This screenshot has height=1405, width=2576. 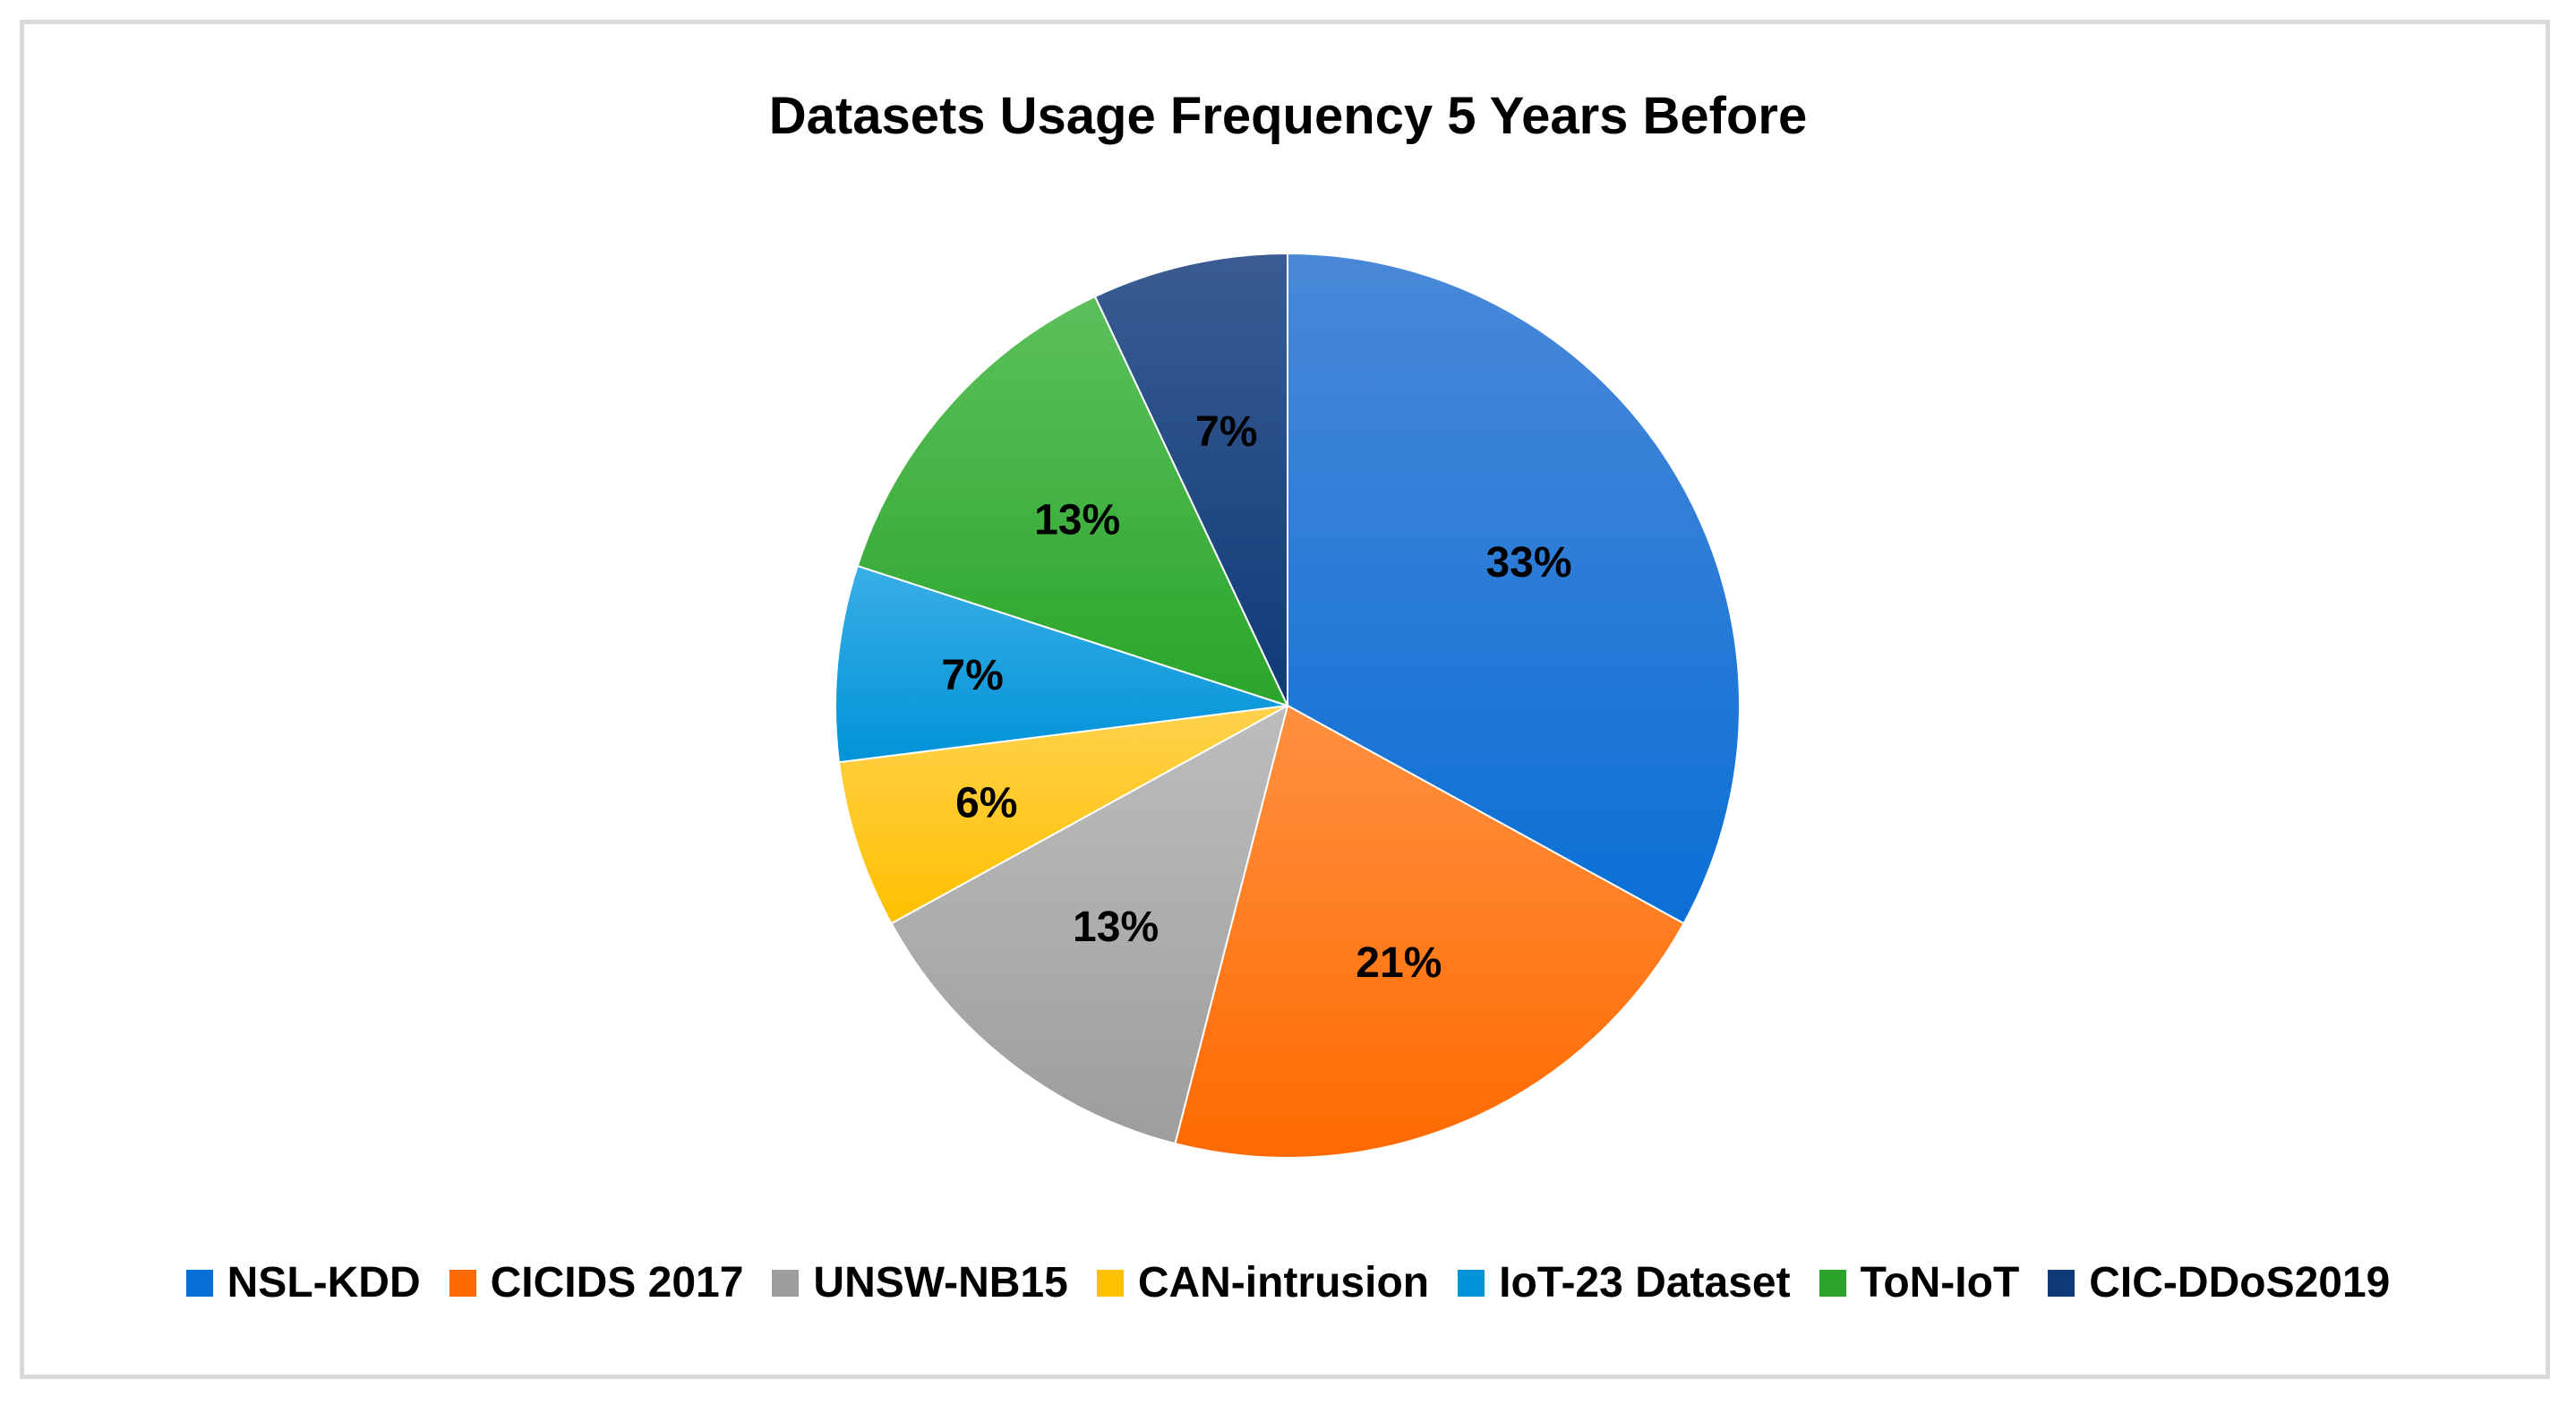 I want to click on legend-item-nsl-kdd: NSL-KDD, so click(x=303, y=1282).